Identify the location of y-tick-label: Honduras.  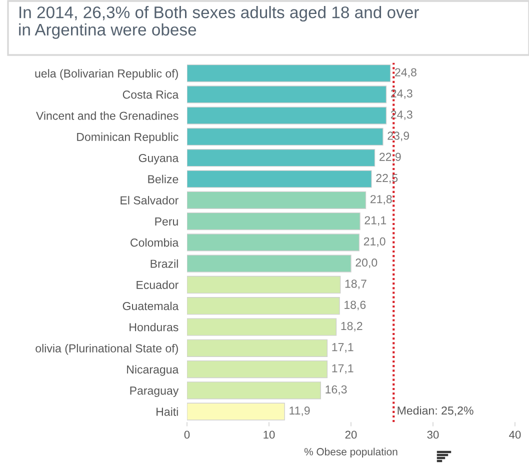
(154, 327).